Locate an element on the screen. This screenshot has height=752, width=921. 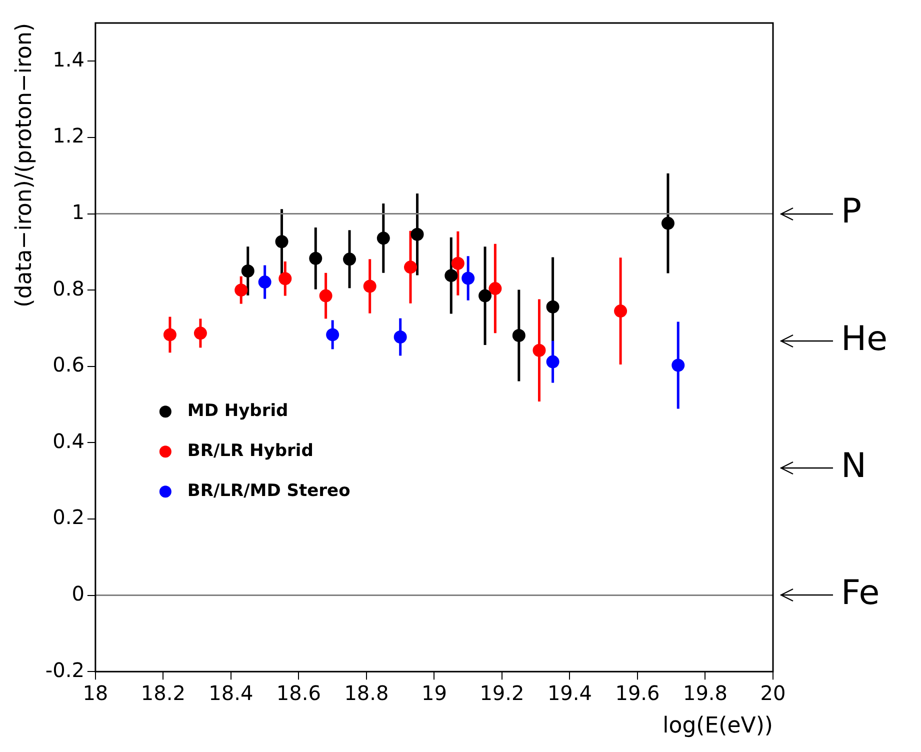
x-tick-label: 18.4 is located at coordinates (231, 692).